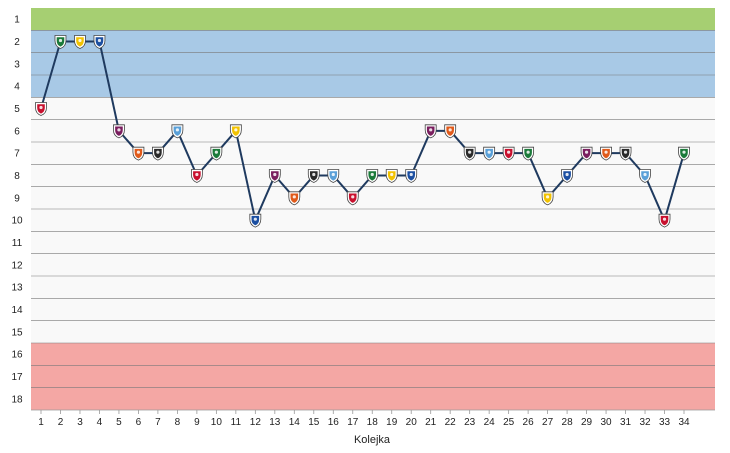 This screenshot has width=730, height=453. What do you see at coordinates (61, 422) in the screenshot?
I see `x-tick-label: 2` at bounding box center [61, 422].